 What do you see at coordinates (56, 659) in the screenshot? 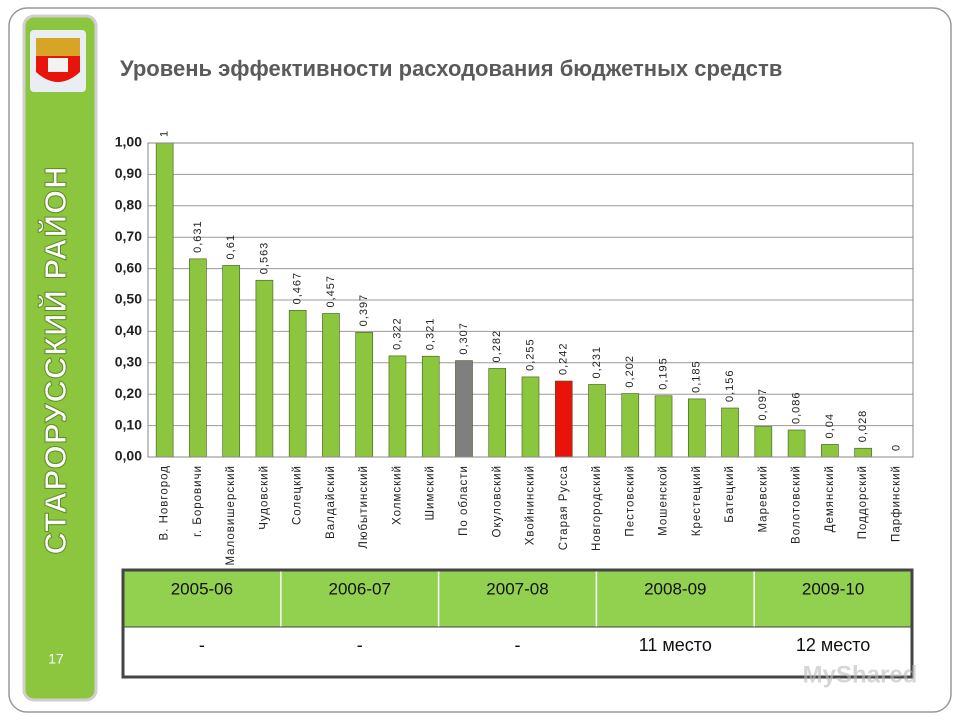
I see `page-number: 17` at bounding box center [56, 659].